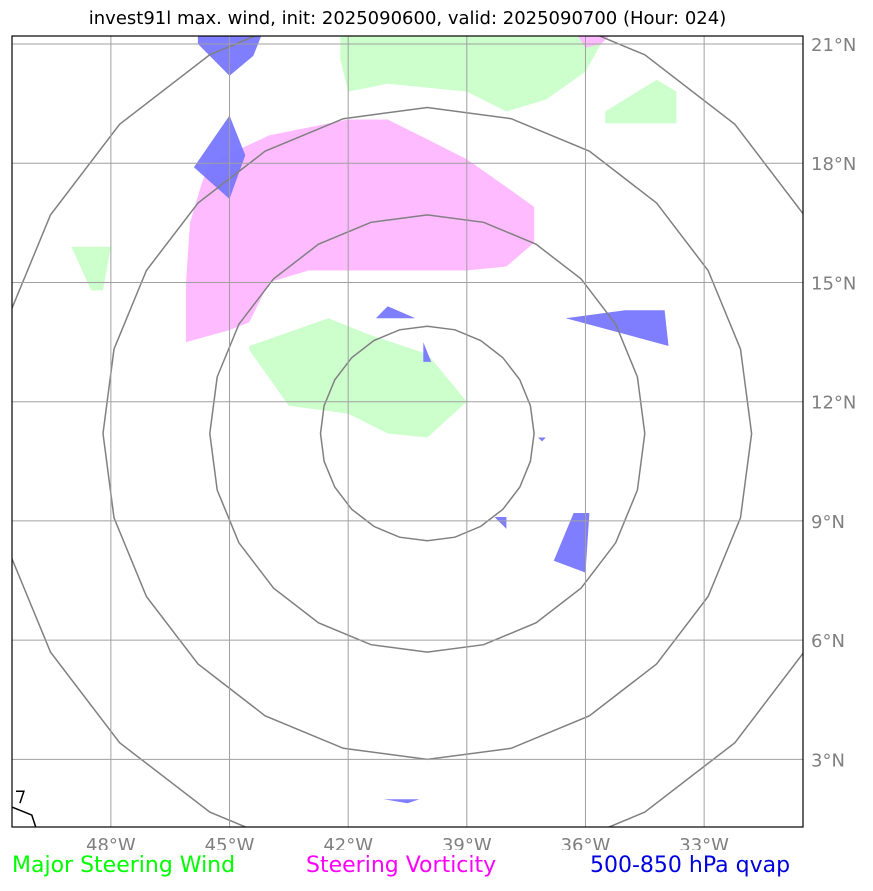 The width and height of the screenshot is (873, 891). I want to click on legend-steering-vorticity: Steering Vorticity, so click(401, 865).